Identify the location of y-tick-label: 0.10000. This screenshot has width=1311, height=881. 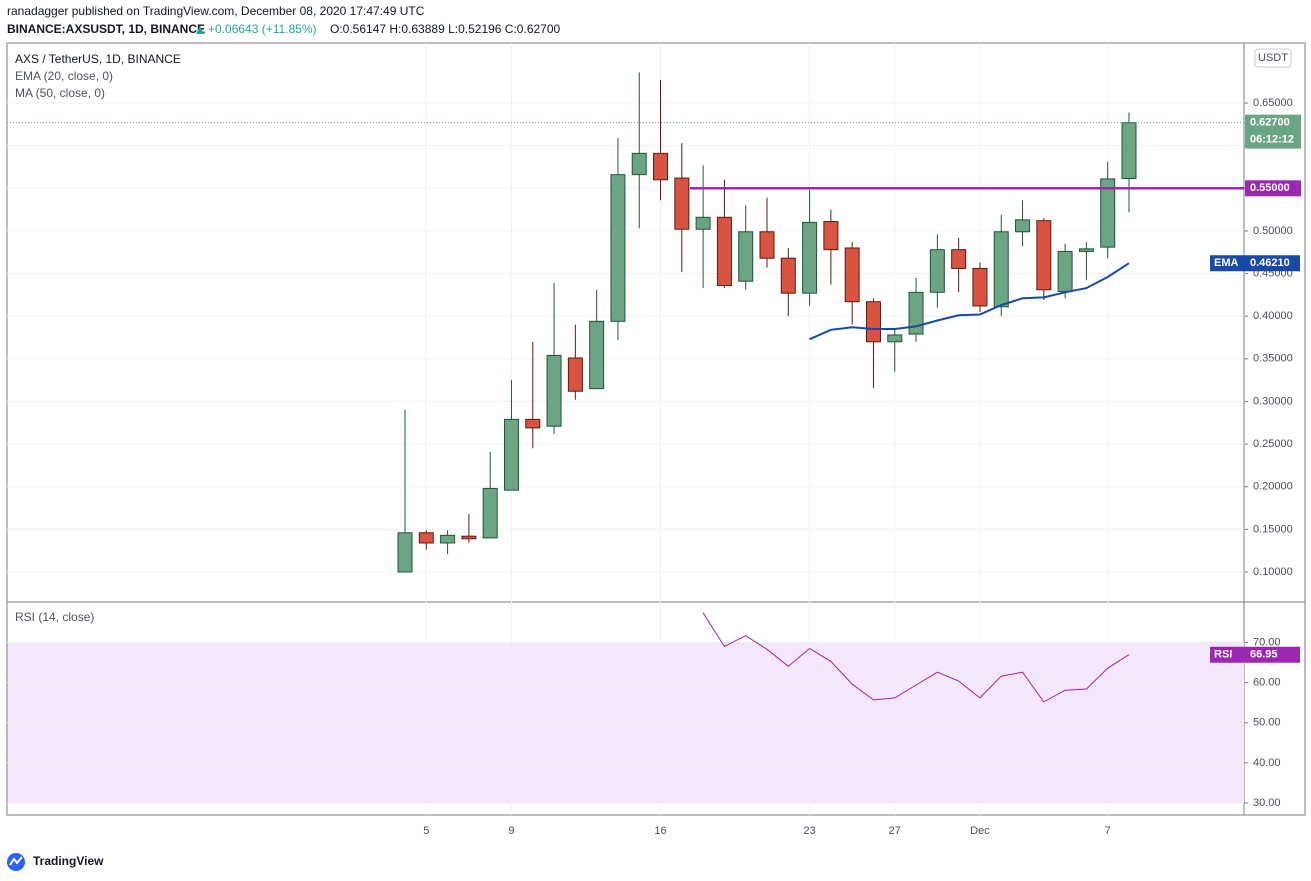
(1273, 572).